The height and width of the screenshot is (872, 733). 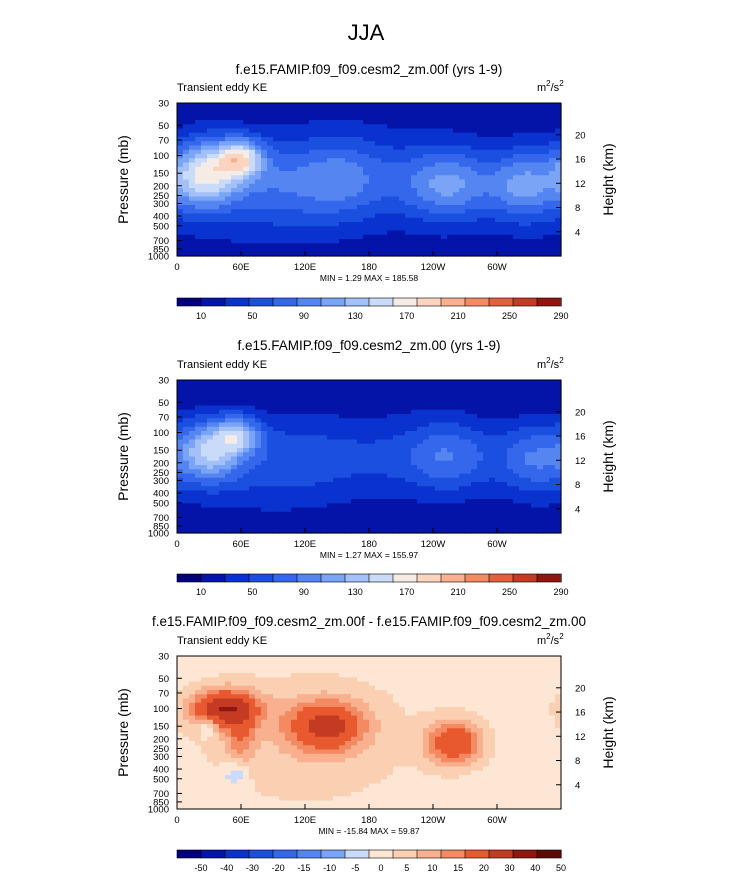 What do you see at coordinates (580, 437) in the screenshot?
I see `height-tick-label: 16` at bounding box center [580, 437].